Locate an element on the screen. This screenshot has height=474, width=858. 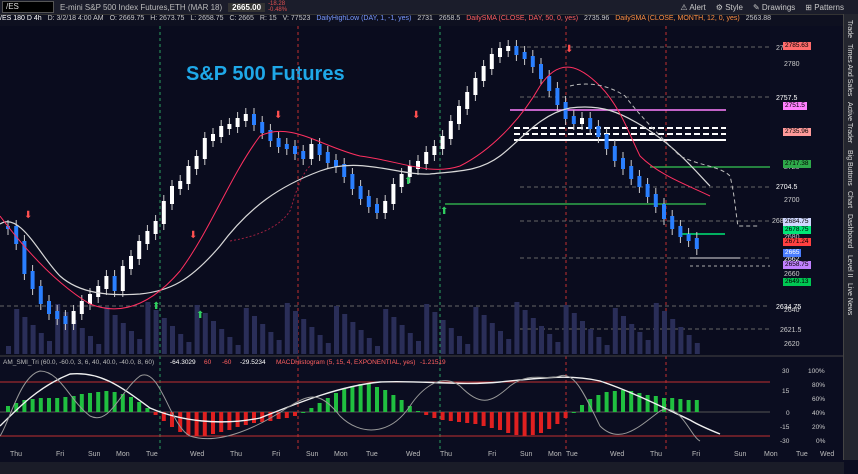
study-dailyhighlow: DailyHighLow (DAY, 1, -1, yes) is located at coordinates (364, 18).